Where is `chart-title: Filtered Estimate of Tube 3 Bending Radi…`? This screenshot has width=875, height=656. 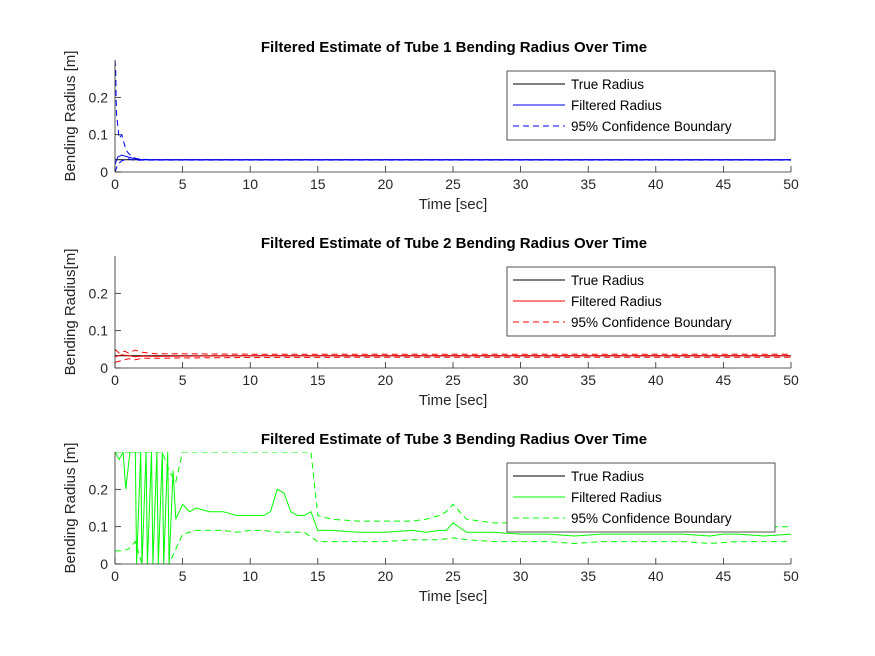
chart-title: Filtered Estimate of Tube 3 Bending Radi… is located at coordinates (454, 439).